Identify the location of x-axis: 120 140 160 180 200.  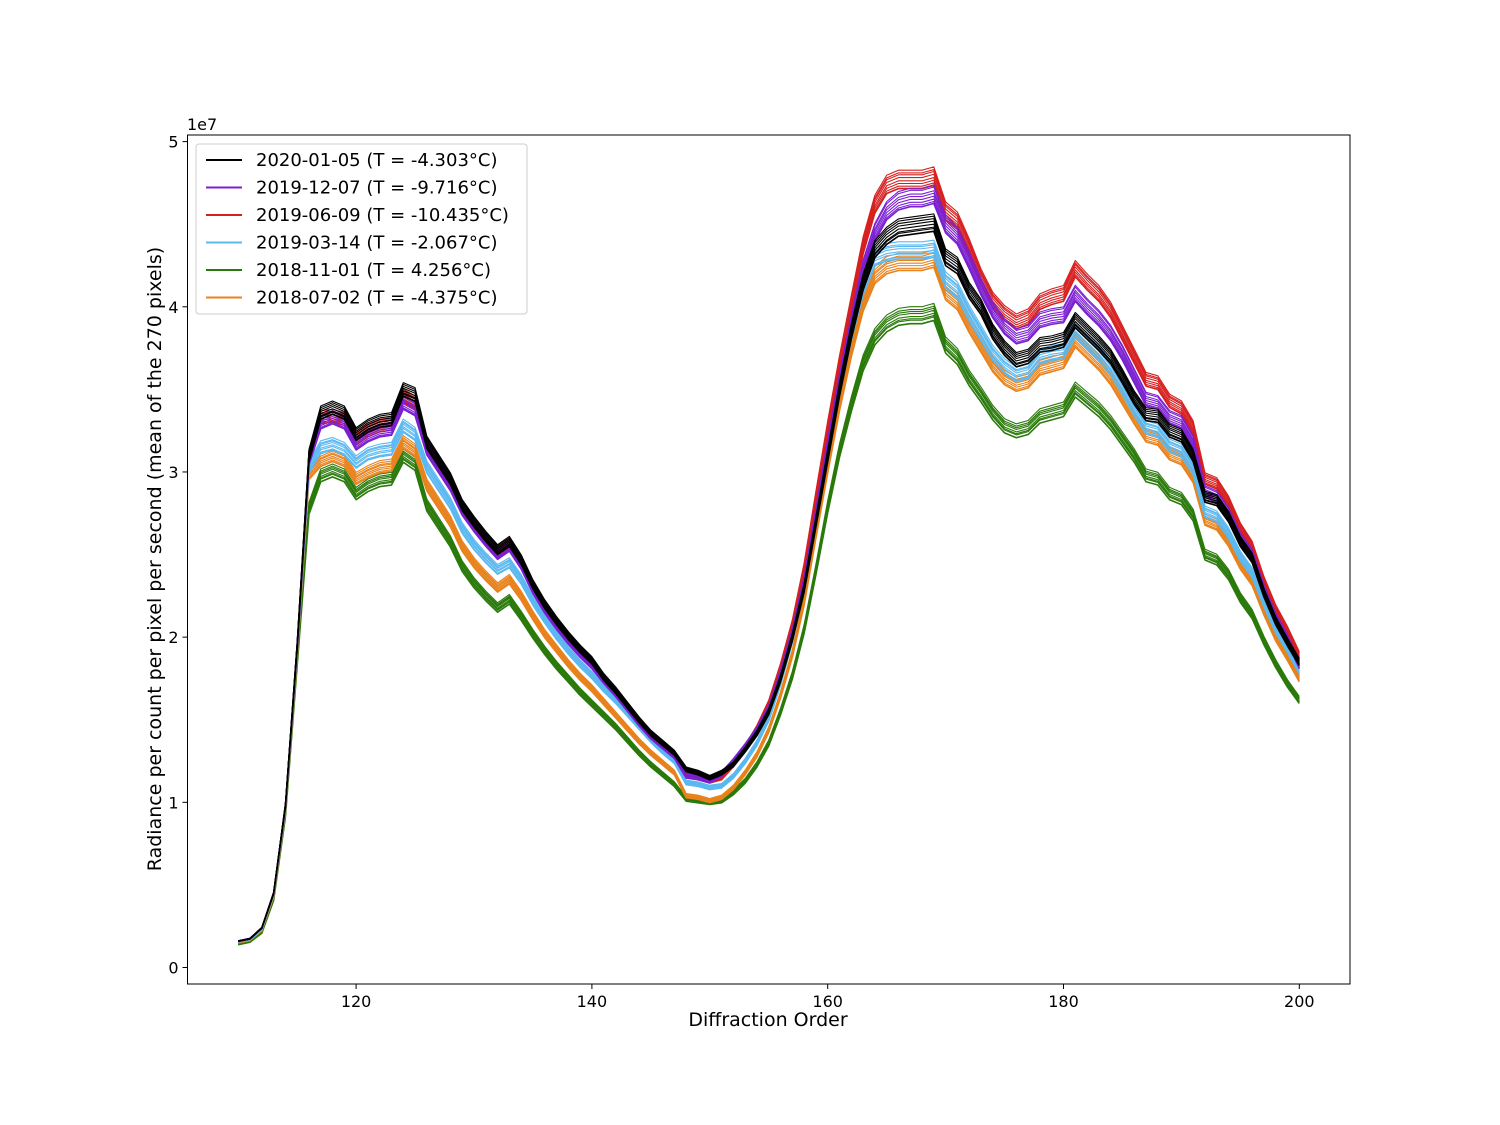
(828, 997).